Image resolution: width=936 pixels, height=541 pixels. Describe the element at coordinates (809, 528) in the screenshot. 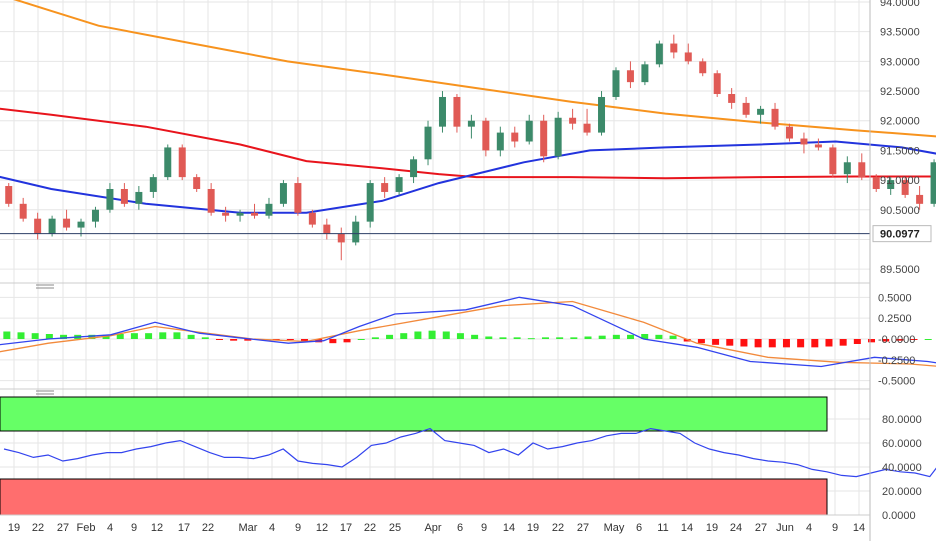

I see `x-axis-label: 4` at that location.